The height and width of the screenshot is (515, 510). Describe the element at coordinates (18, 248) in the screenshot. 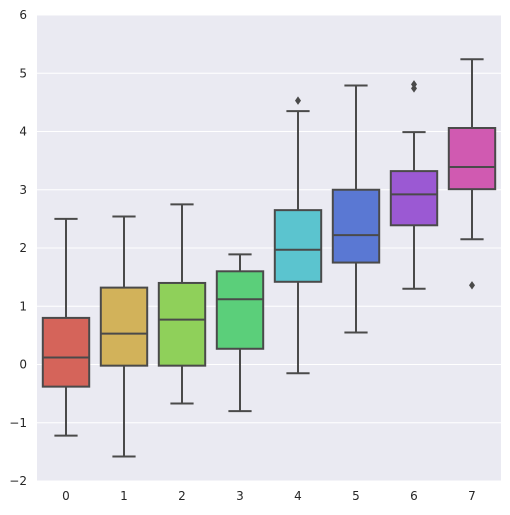

I see `y-axis-tick-labels: −2 −1 0 1 2 3 4 5 6` at that location.